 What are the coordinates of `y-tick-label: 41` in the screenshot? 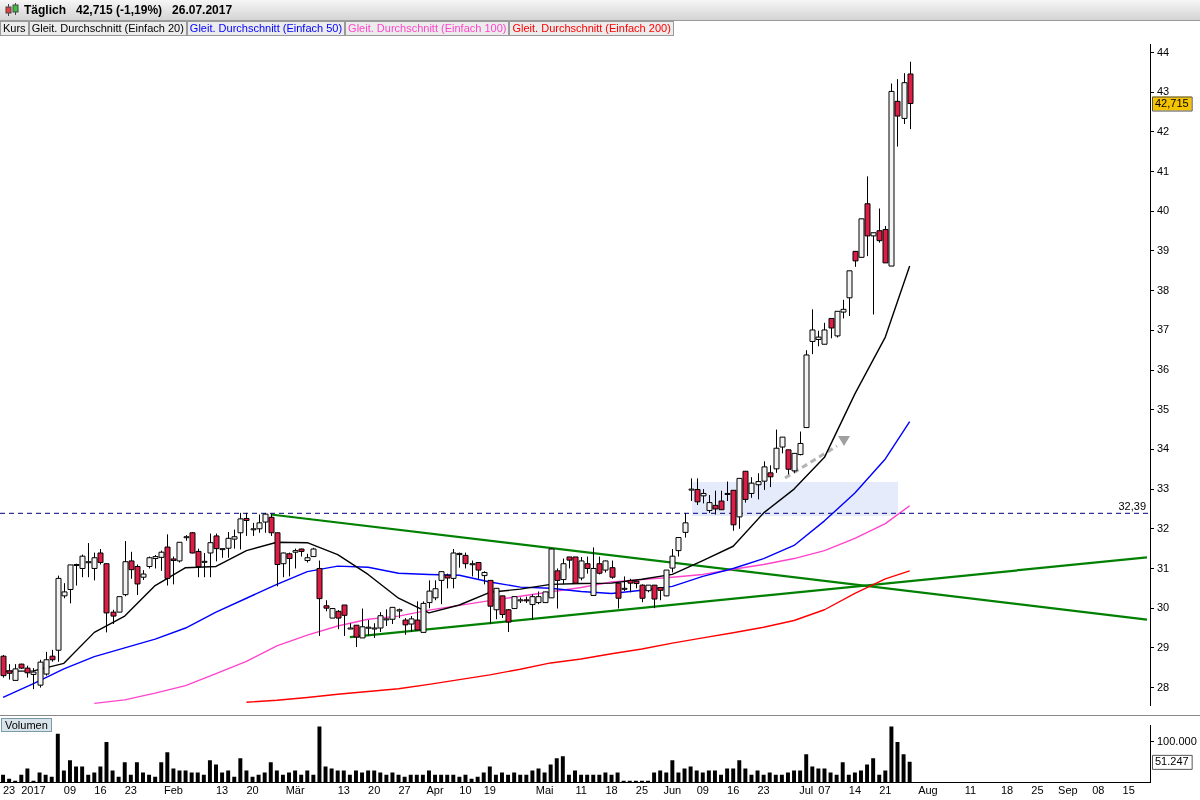 It's located at (1163, 170).